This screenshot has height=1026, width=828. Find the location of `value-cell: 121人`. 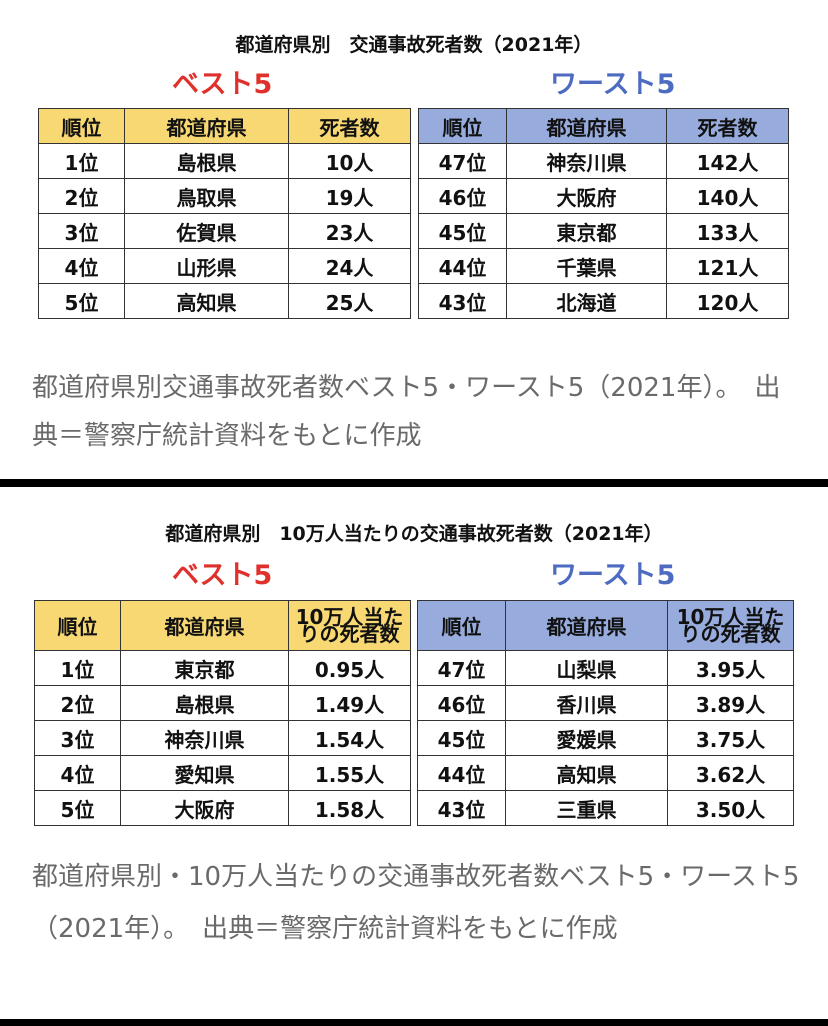

value-cell: 121人 is located at coordinates (727, 266).